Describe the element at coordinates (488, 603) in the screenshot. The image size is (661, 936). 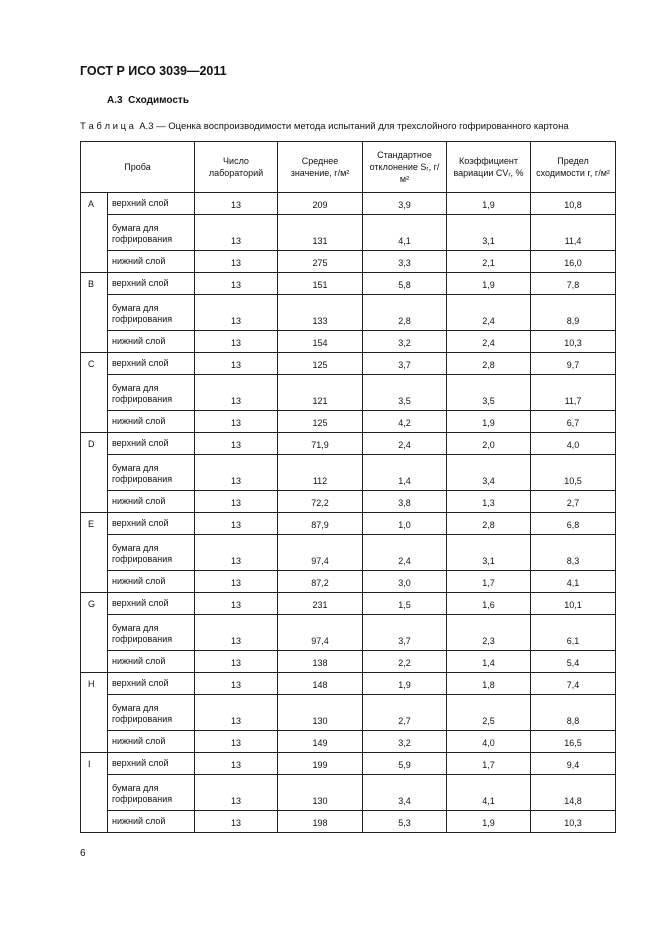
I see `value-cell: 1,6` at that location.